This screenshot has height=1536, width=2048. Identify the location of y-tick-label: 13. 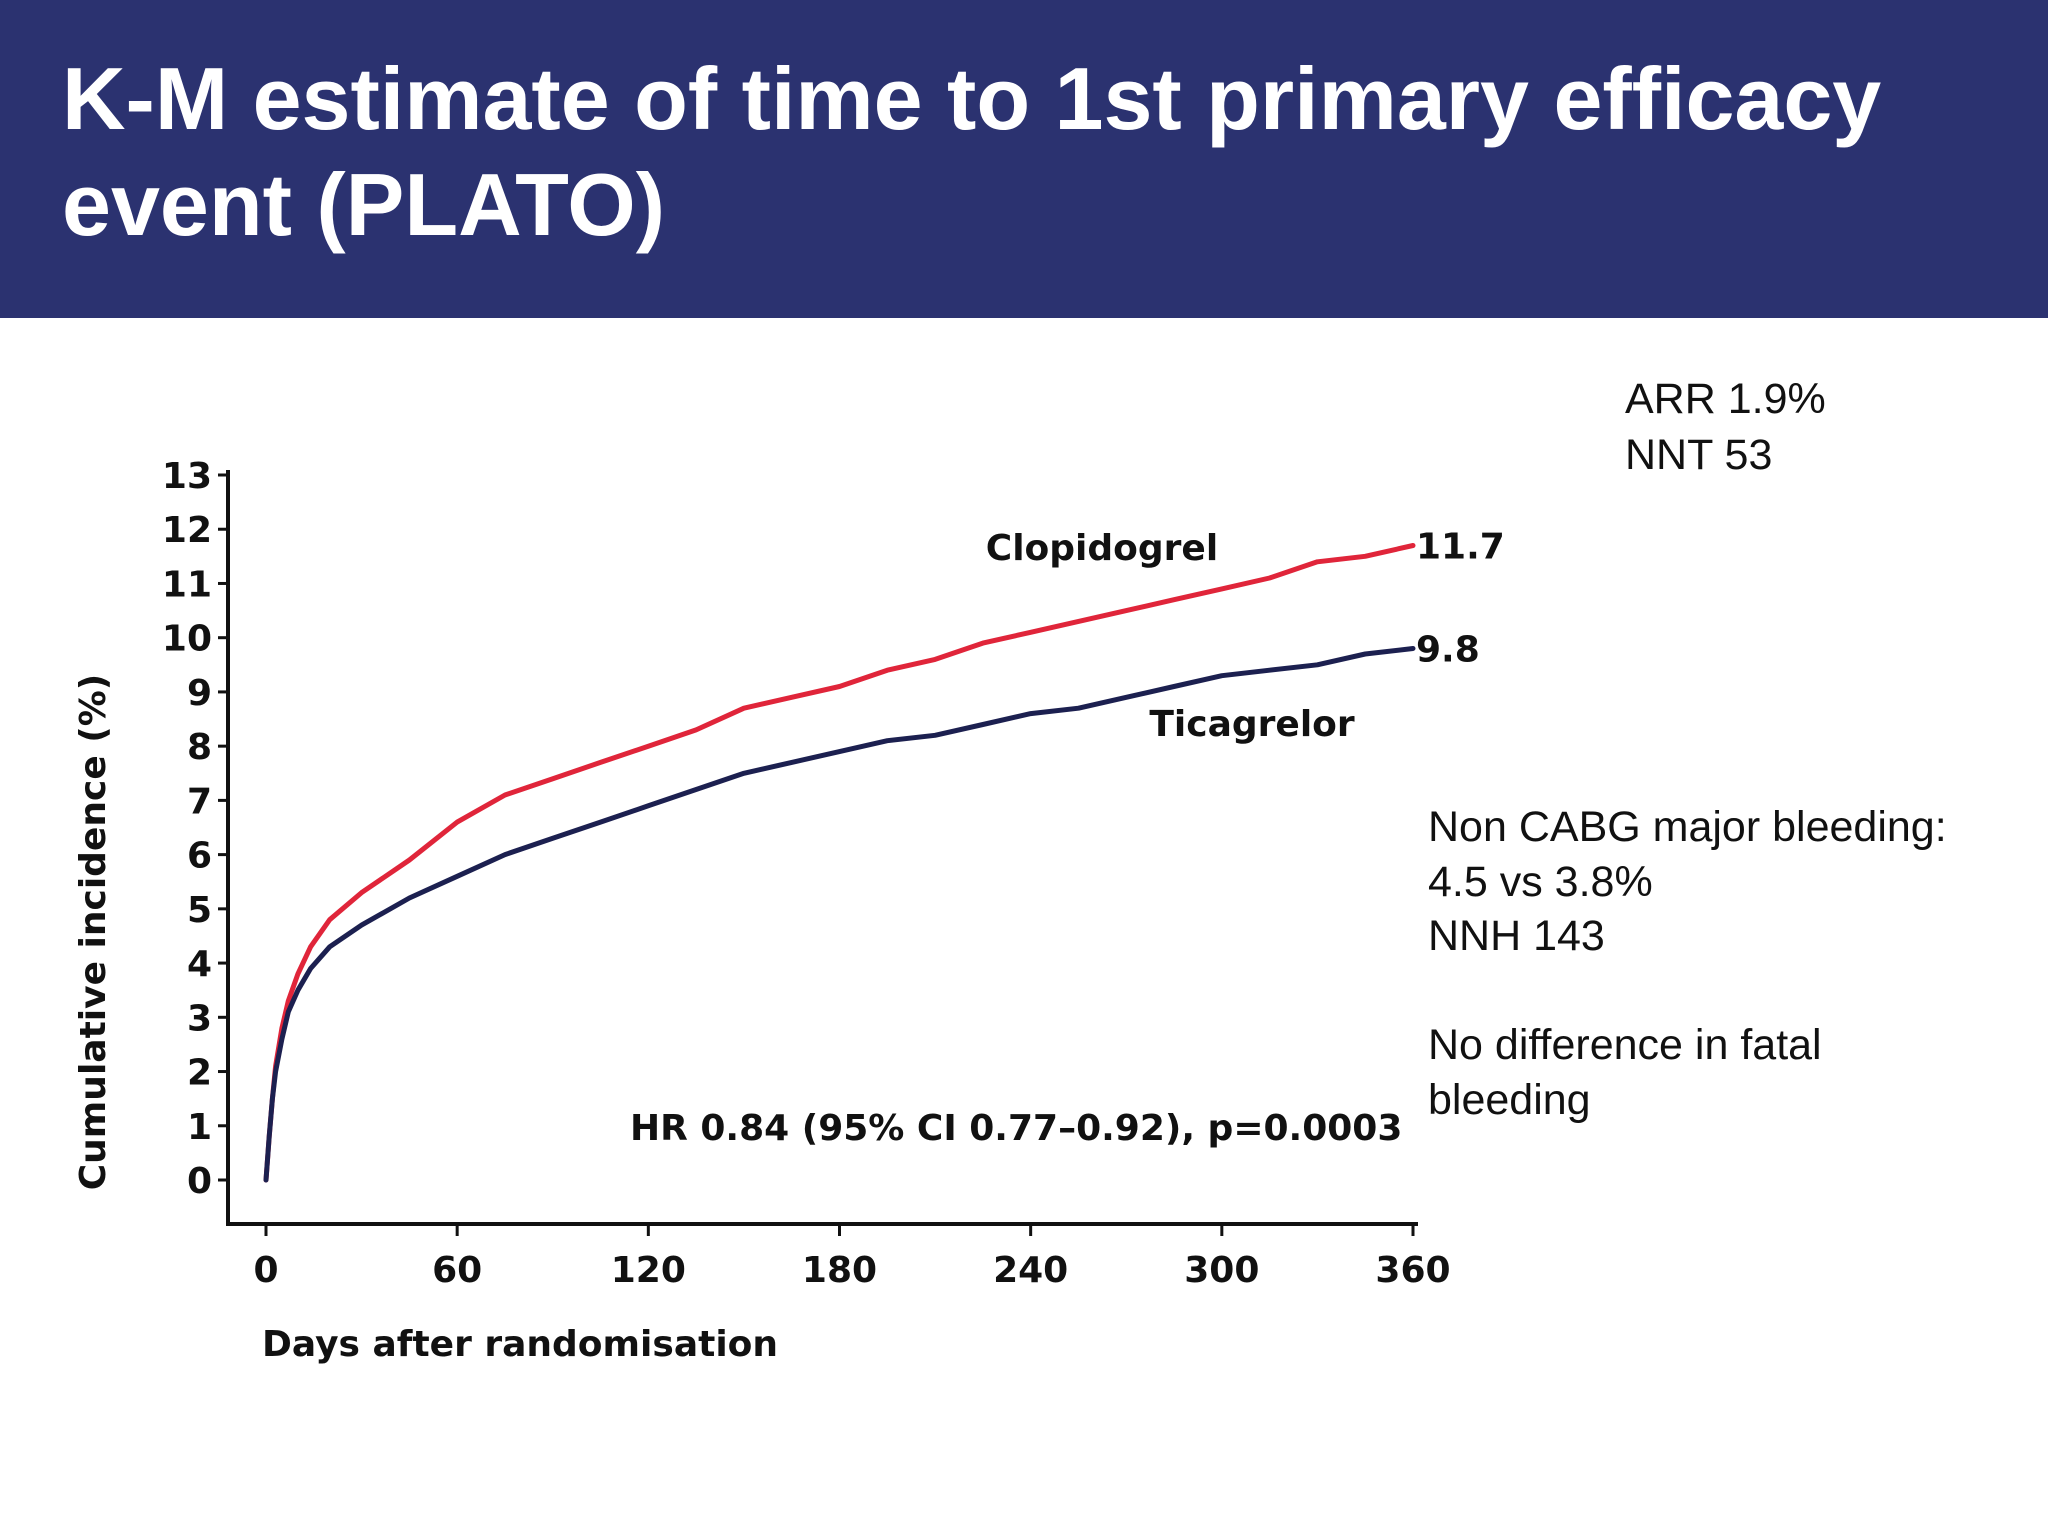
(187, 476).